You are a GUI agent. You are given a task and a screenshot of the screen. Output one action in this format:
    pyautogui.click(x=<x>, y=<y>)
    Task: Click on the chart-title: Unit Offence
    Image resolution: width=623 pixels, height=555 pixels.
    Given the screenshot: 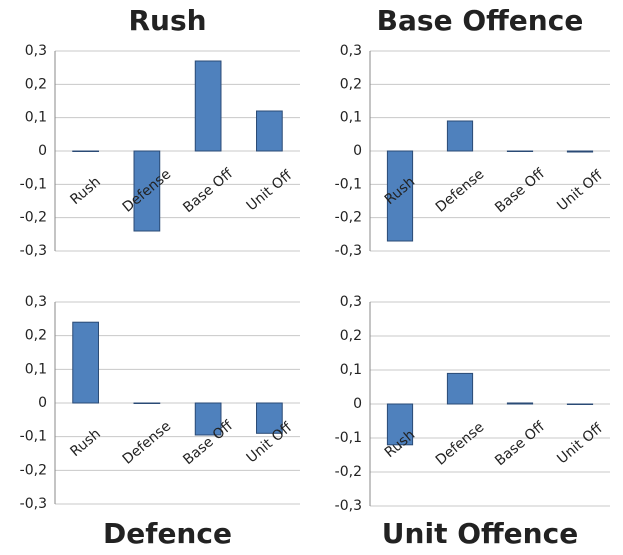 What is the action you would take?
    pyautogui.click(x=480, y=533)
    